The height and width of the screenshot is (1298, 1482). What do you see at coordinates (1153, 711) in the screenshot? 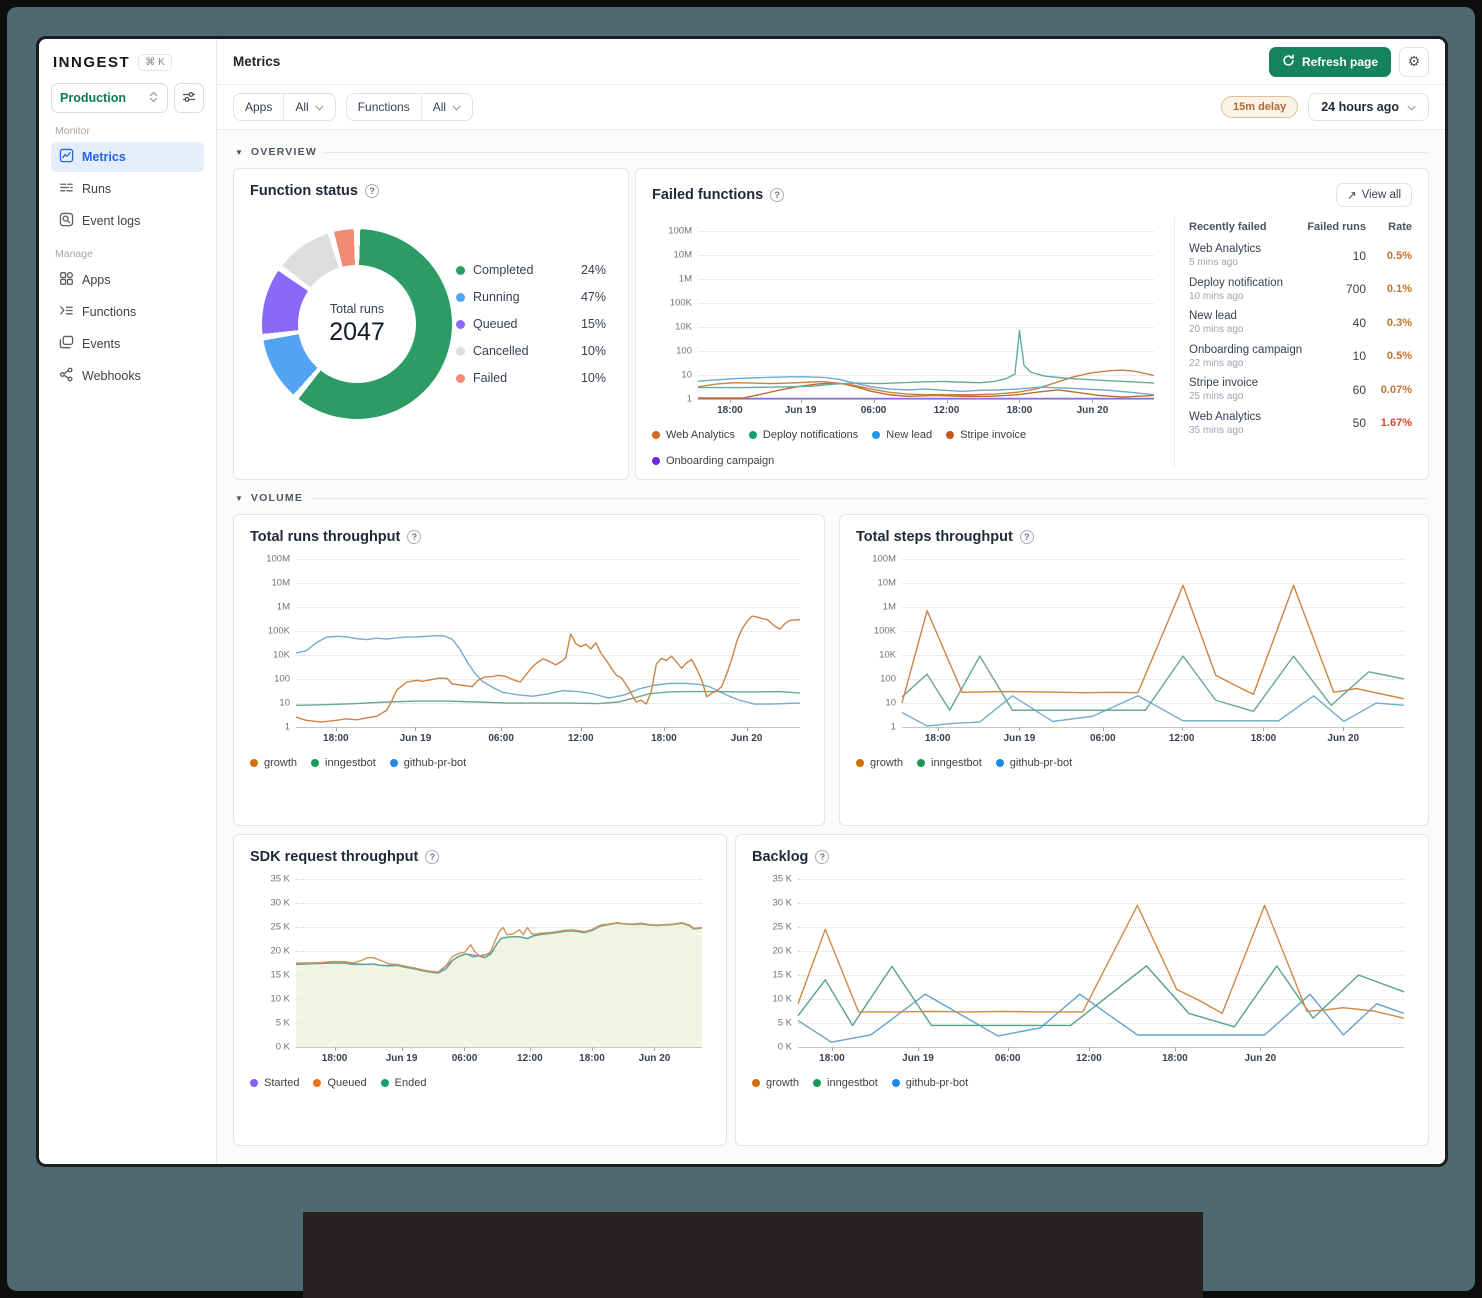
I see `series-line-github-pr-bot` at bounding box center [1153, 711].